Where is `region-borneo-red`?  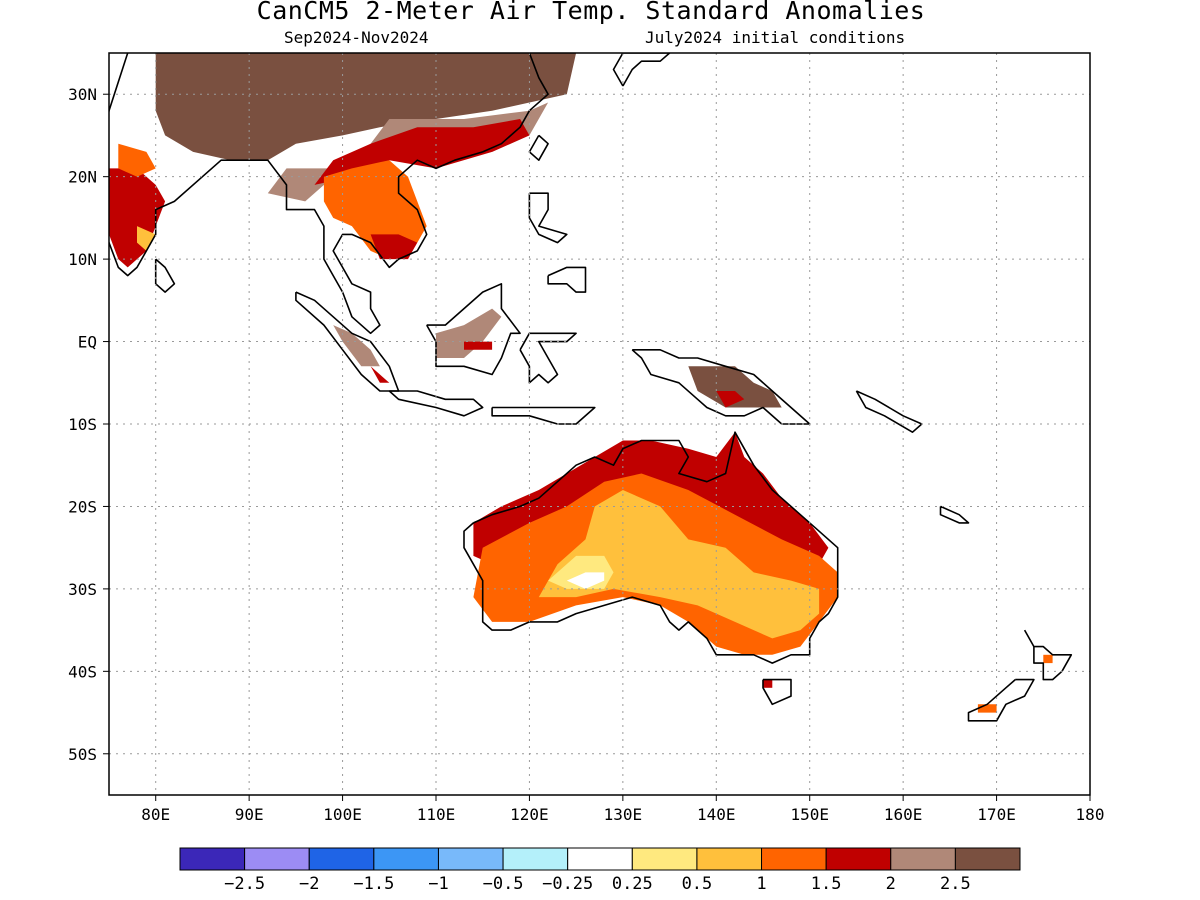
region-borneo-red is located at coordinates (478, 345).